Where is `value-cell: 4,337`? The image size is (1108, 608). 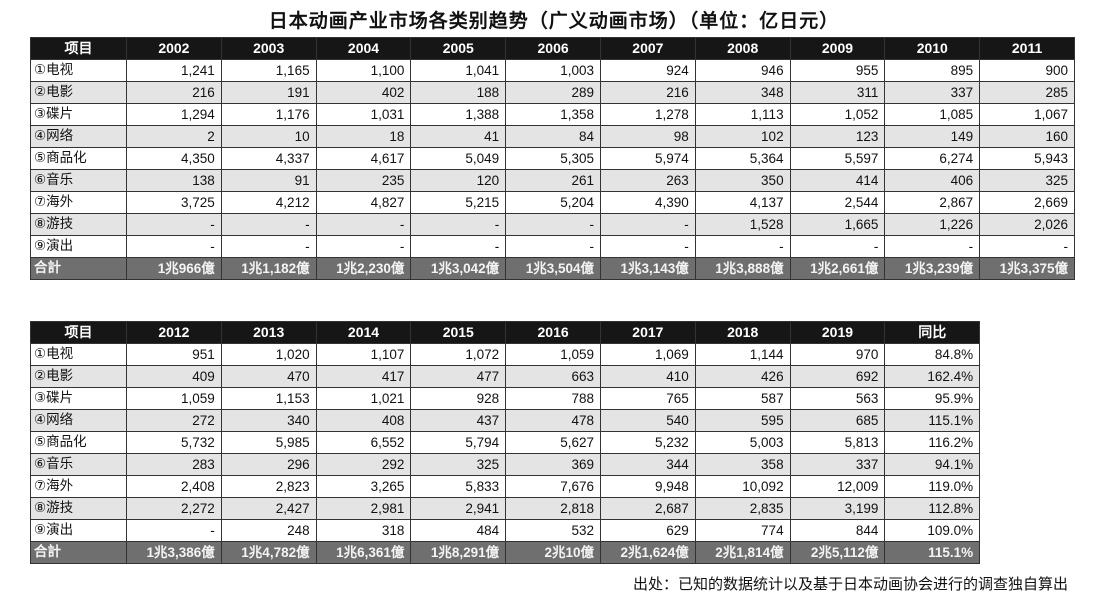
value-cell: 4,337 is located at coordinates (268, 158).